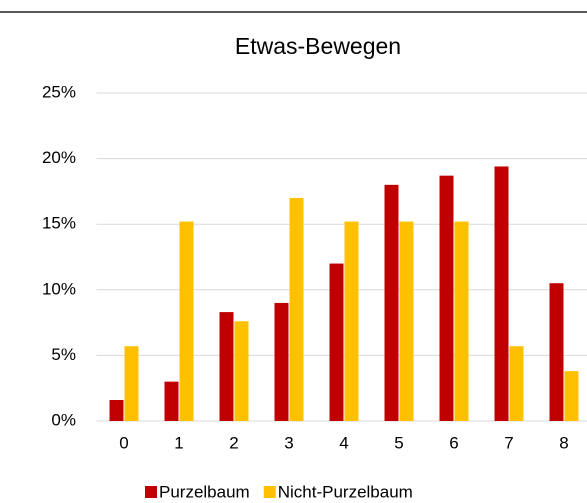 The height and width of the screenshot is (503, 587). I want to click on x-tick-label: 0, so click(123, 442).